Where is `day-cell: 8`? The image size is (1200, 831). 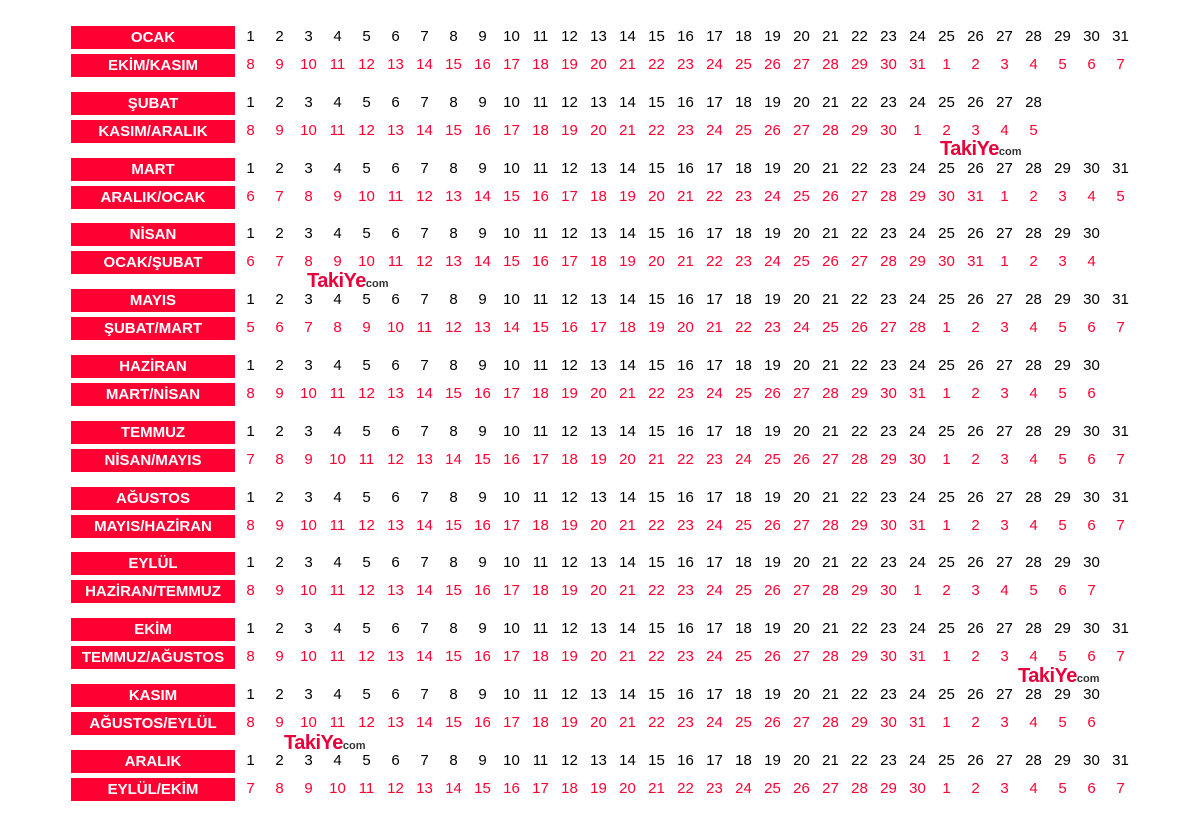 day-cell: 8 is located at coordinates (453, 168).